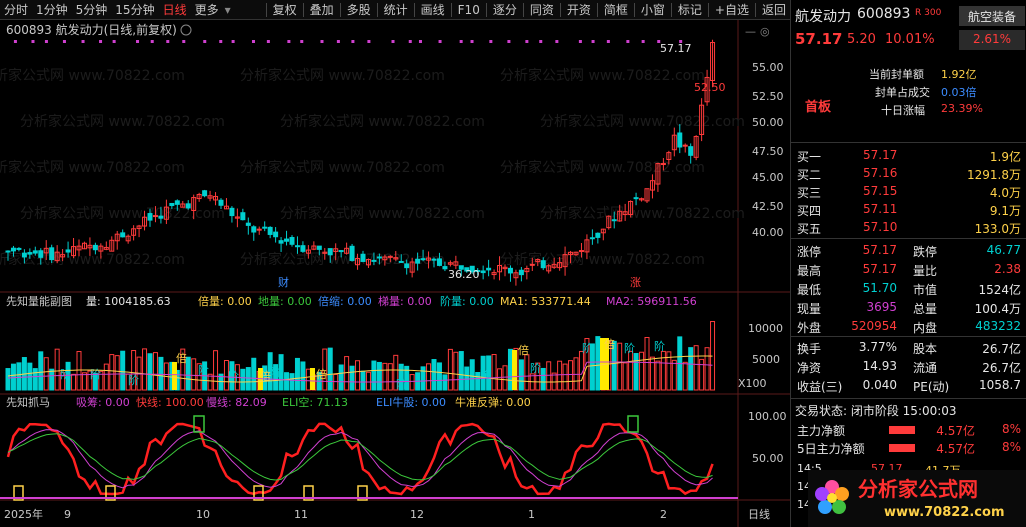 Image resolution: width=1026 pixels, height=527 pixels. What do you see at coordinates (880, 191) in the screenshot?
I see `bid-price: 57.15` at bounding box center [880, 191].